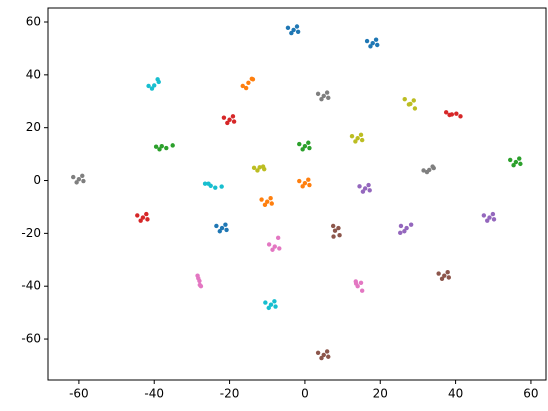  Describe the element at coordinates (33, 22) in the screenshot. I see `y-tick-label: 60` at that location.